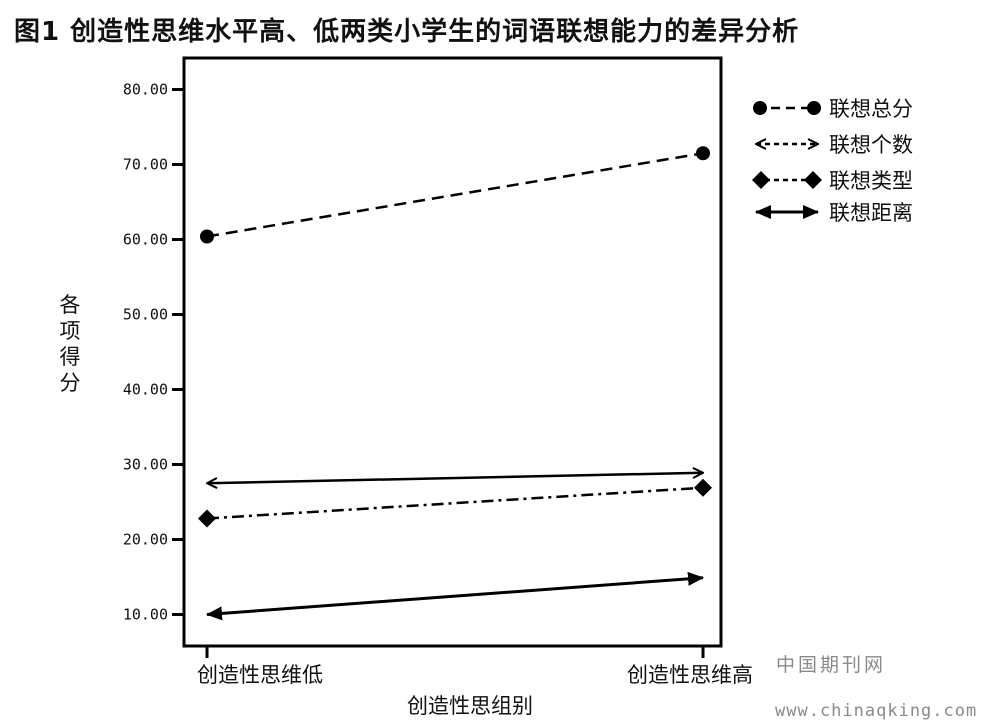 This screenshot has width=1005, height=722. What do you see at coordinates (70, 383) in the screenshot?
I see `y-axis-label-char-4: 分` at bounding box center [70, 383].